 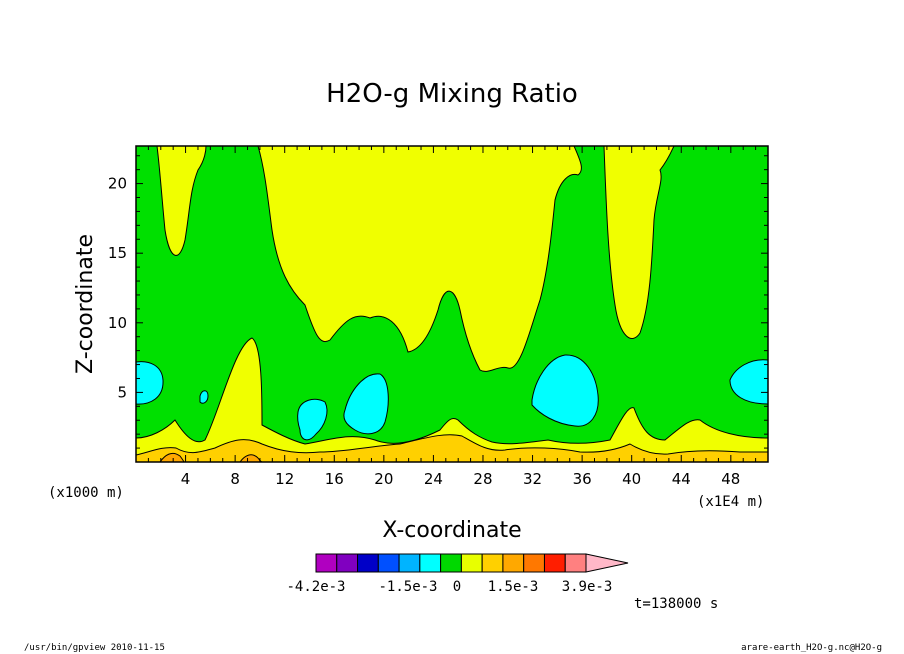 What do you see at coordinates (117, 253) in the screenshot?
I see `y-tick-label: 15` at bounding box center [117, 253].